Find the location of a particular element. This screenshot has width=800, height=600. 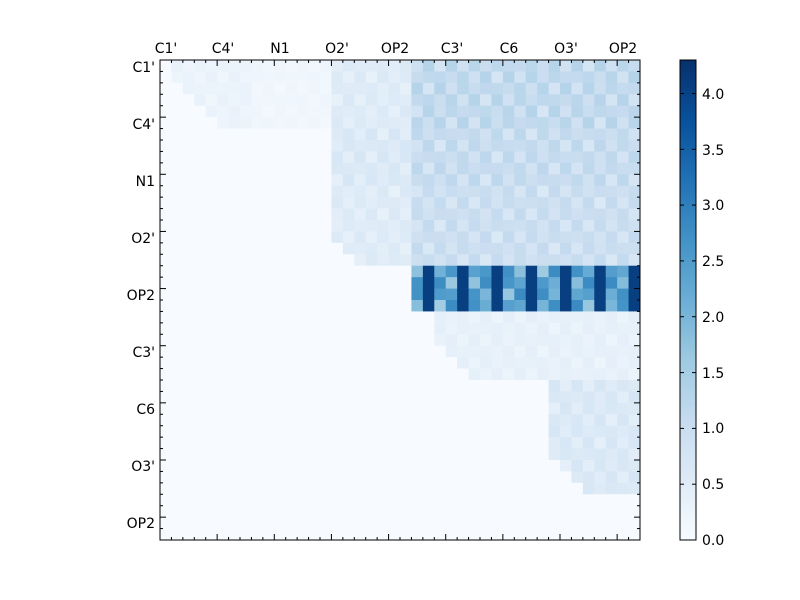

y-tick-label: O3' is located at coordinates (143, 467).